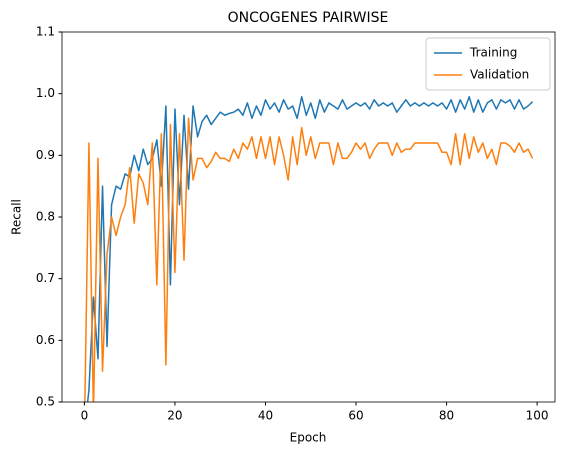  I want to click on y-tick-label: 1.0, so click(45, 93).